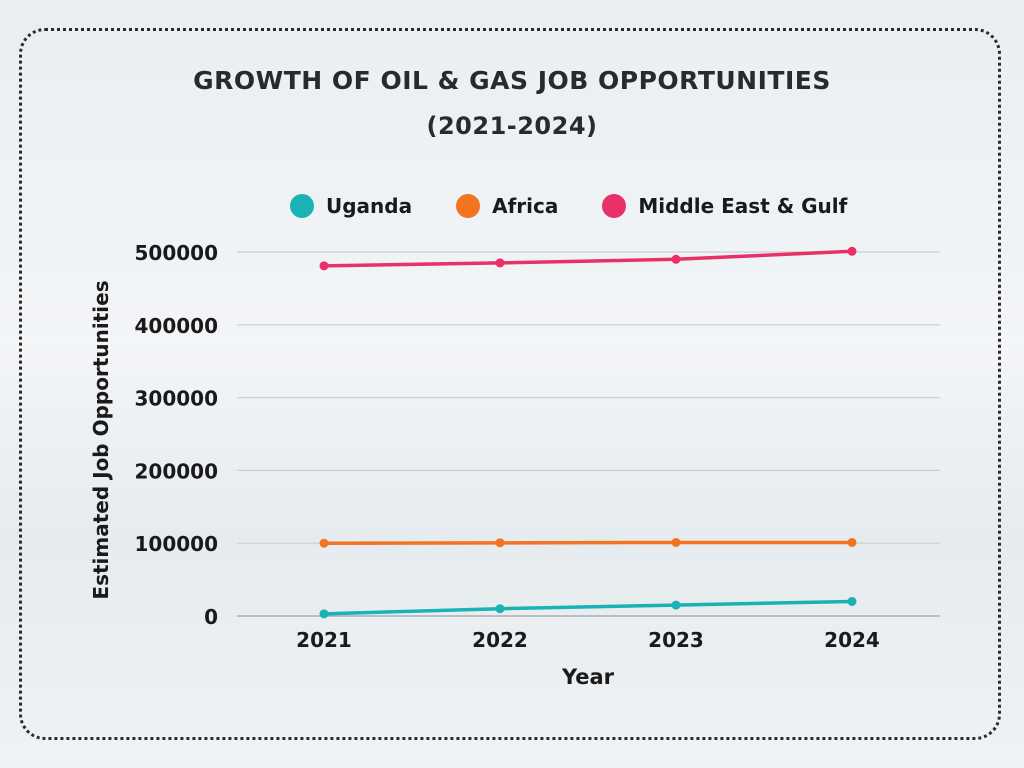 The height and width of the screenshot is (768, 1024). What do you see at coordinates (525, 206) in the screenshot?
I see `legend-label-africa: Africa` at bounding box center [525, 206].